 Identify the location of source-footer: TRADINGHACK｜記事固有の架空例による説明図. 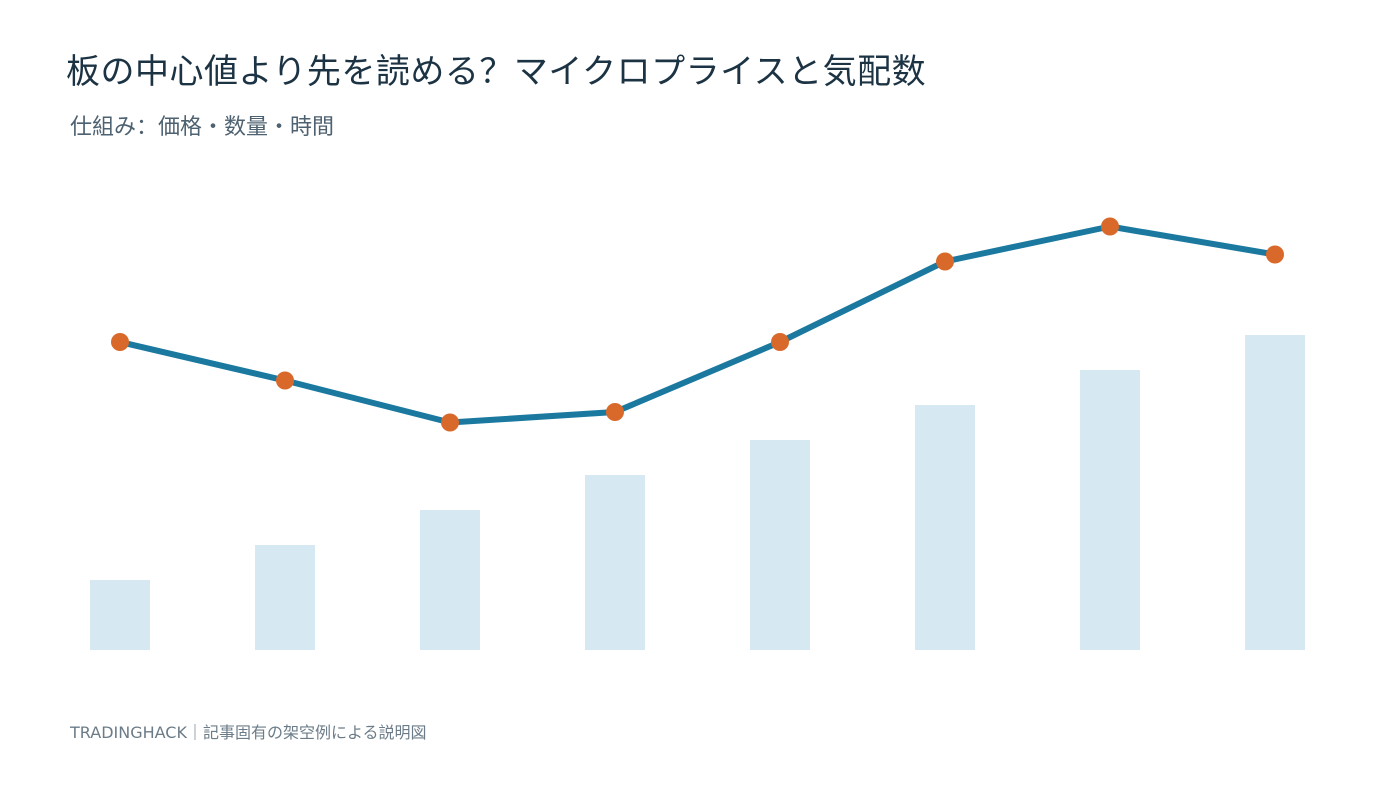
(248, 732).